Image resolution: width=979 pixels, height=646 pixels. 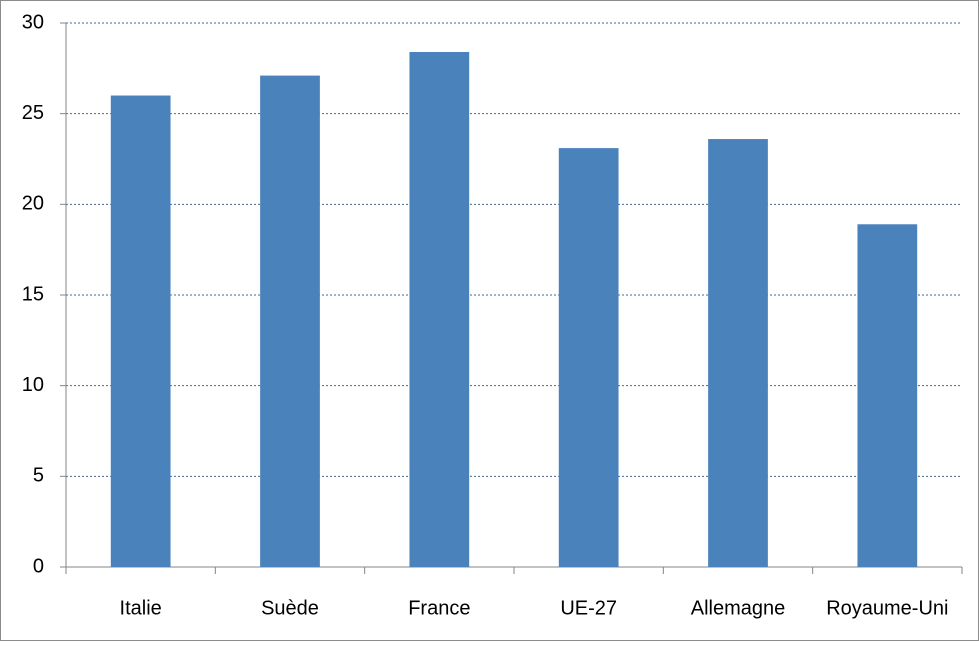 What do you see at coordinates (588, 608) in the screenshot?
I see `x-tick-label: UE-27` at bounding box center [588, 608].